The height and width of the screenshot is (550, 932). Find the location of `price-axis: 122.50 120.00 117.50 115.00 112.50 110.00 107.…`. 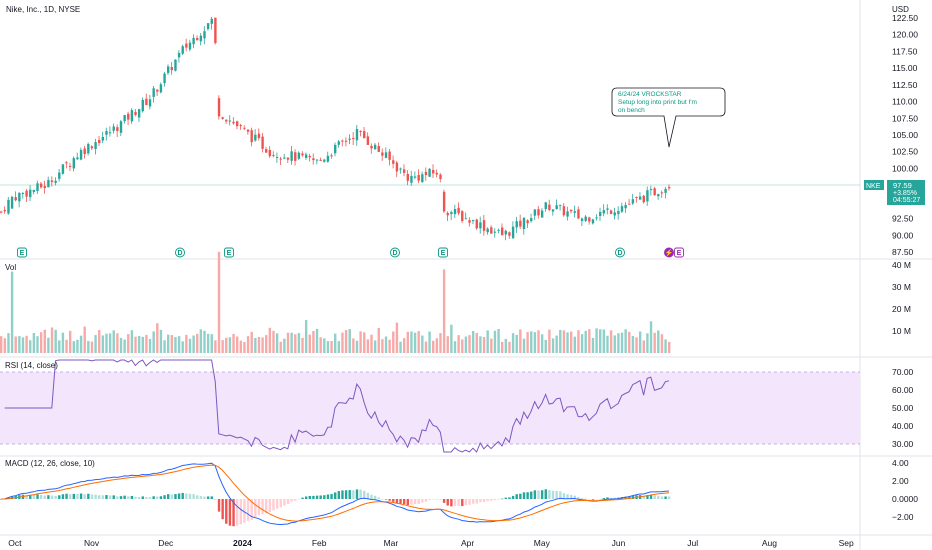

price-axis: 122.50 120.00 117.50 115.00 112.50 110.00 107.… is located at coordinates (905, 135).